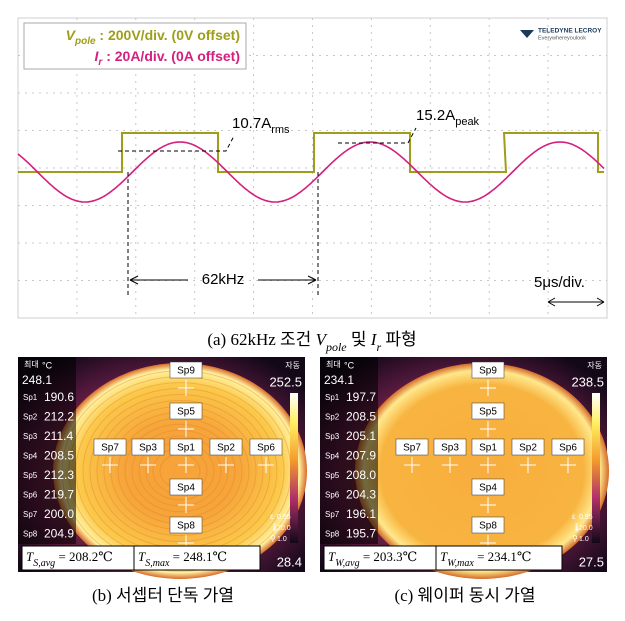  I want to click on formula-avg: TS,avg = 208.2℃, so click(69, 559).